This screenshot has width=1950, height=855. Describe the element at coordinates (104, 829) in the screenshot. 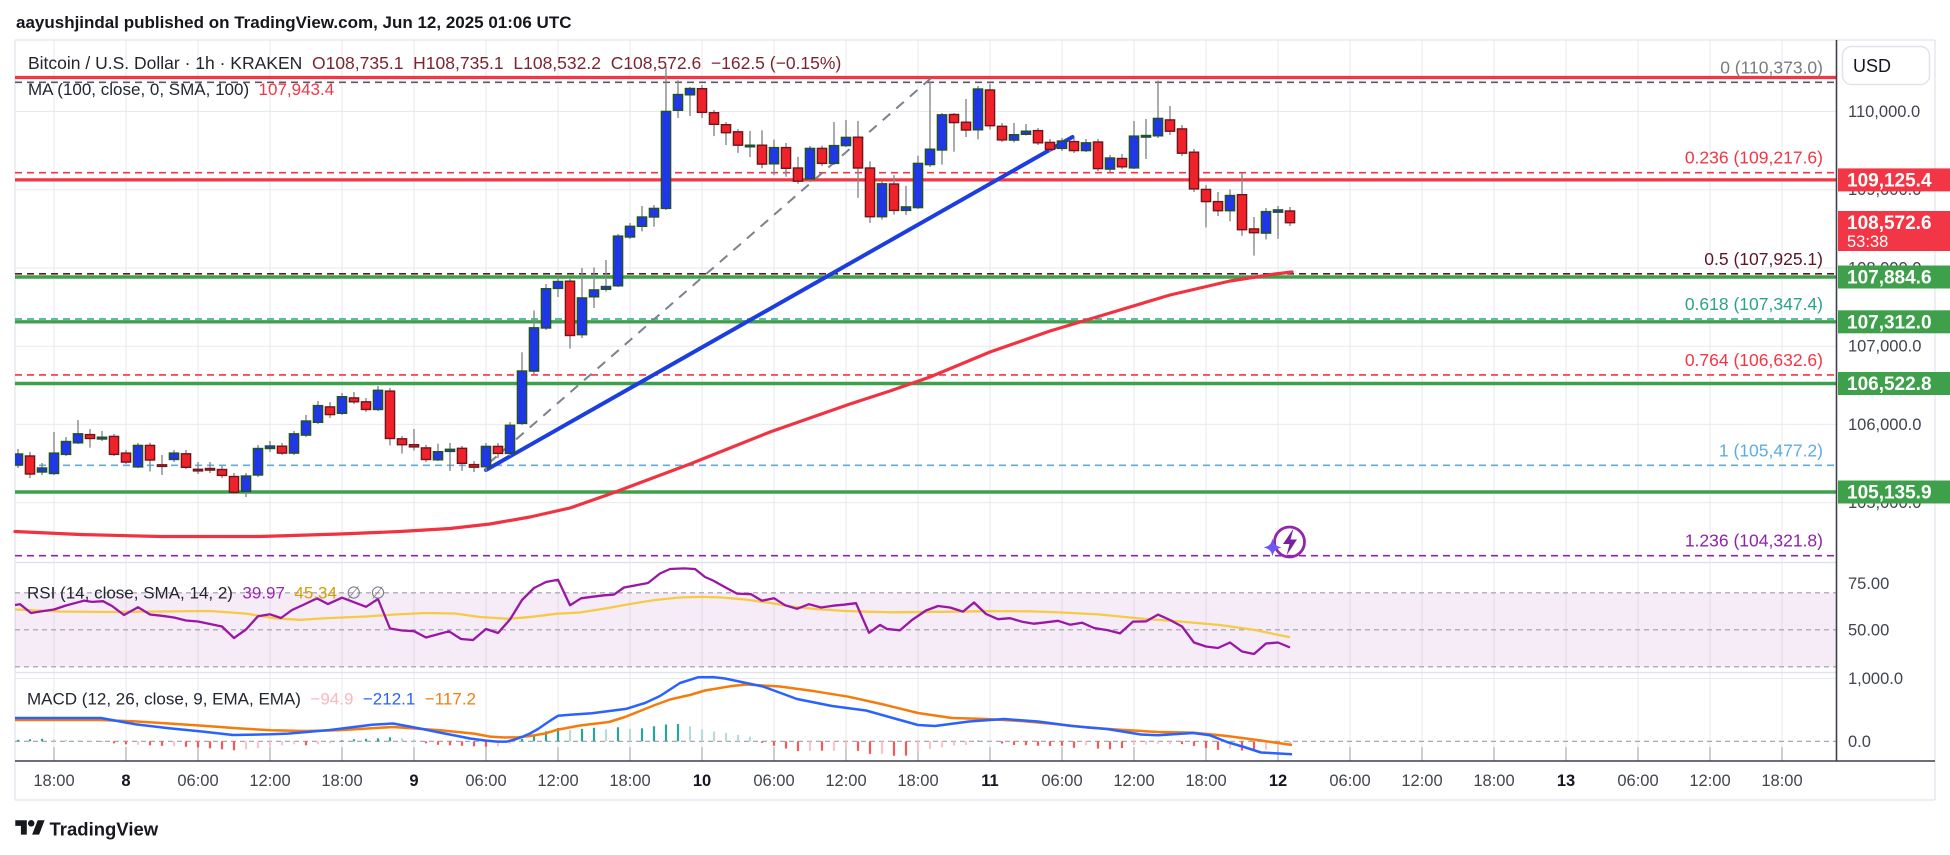

I see `svg-text: TradingView` at that location.